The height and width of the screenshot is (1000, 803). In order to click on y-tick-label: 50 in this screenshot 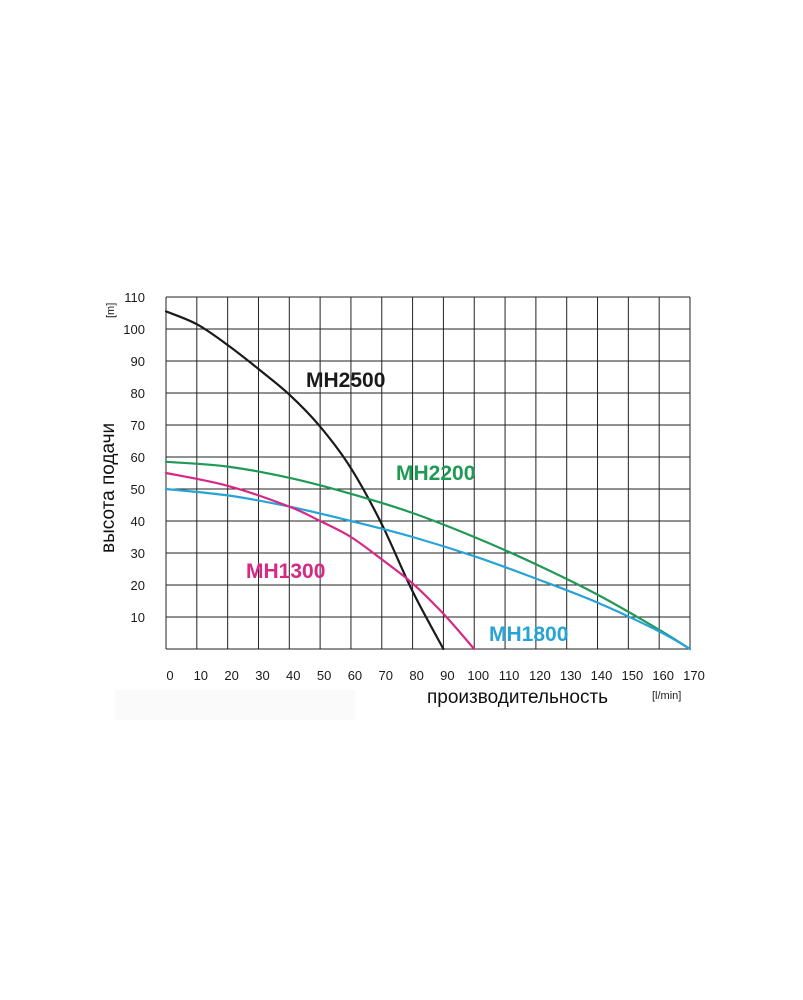, I will do `click(138, 489)`.